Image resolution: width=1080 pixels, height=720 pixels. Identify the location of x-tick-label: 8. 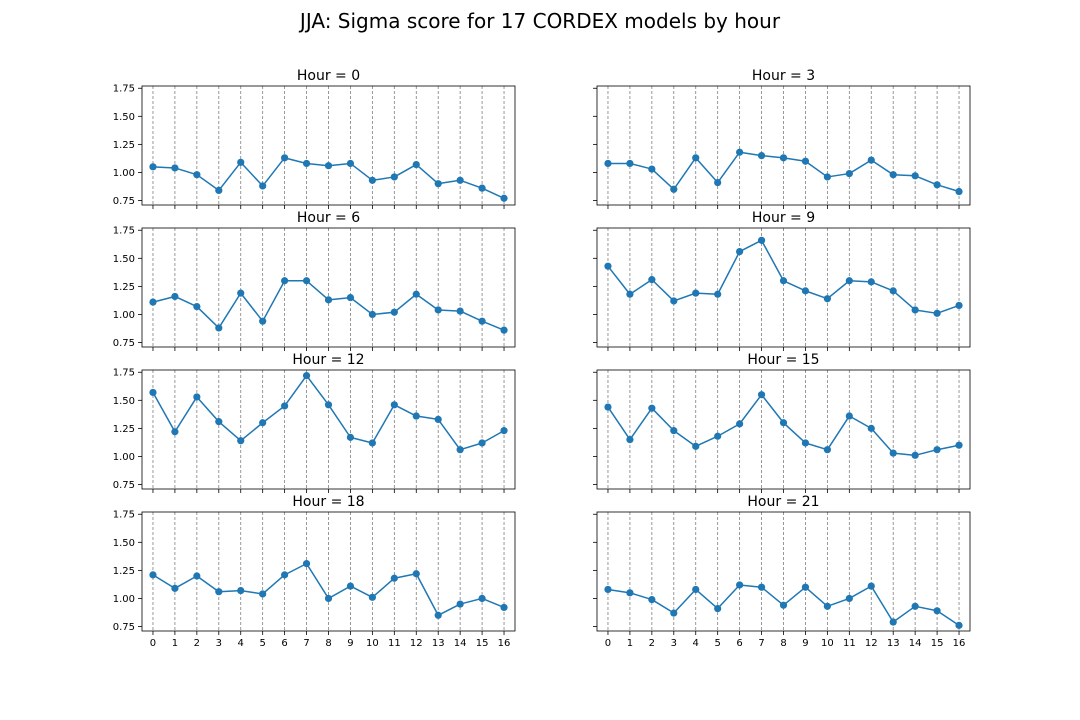
(783, 643).